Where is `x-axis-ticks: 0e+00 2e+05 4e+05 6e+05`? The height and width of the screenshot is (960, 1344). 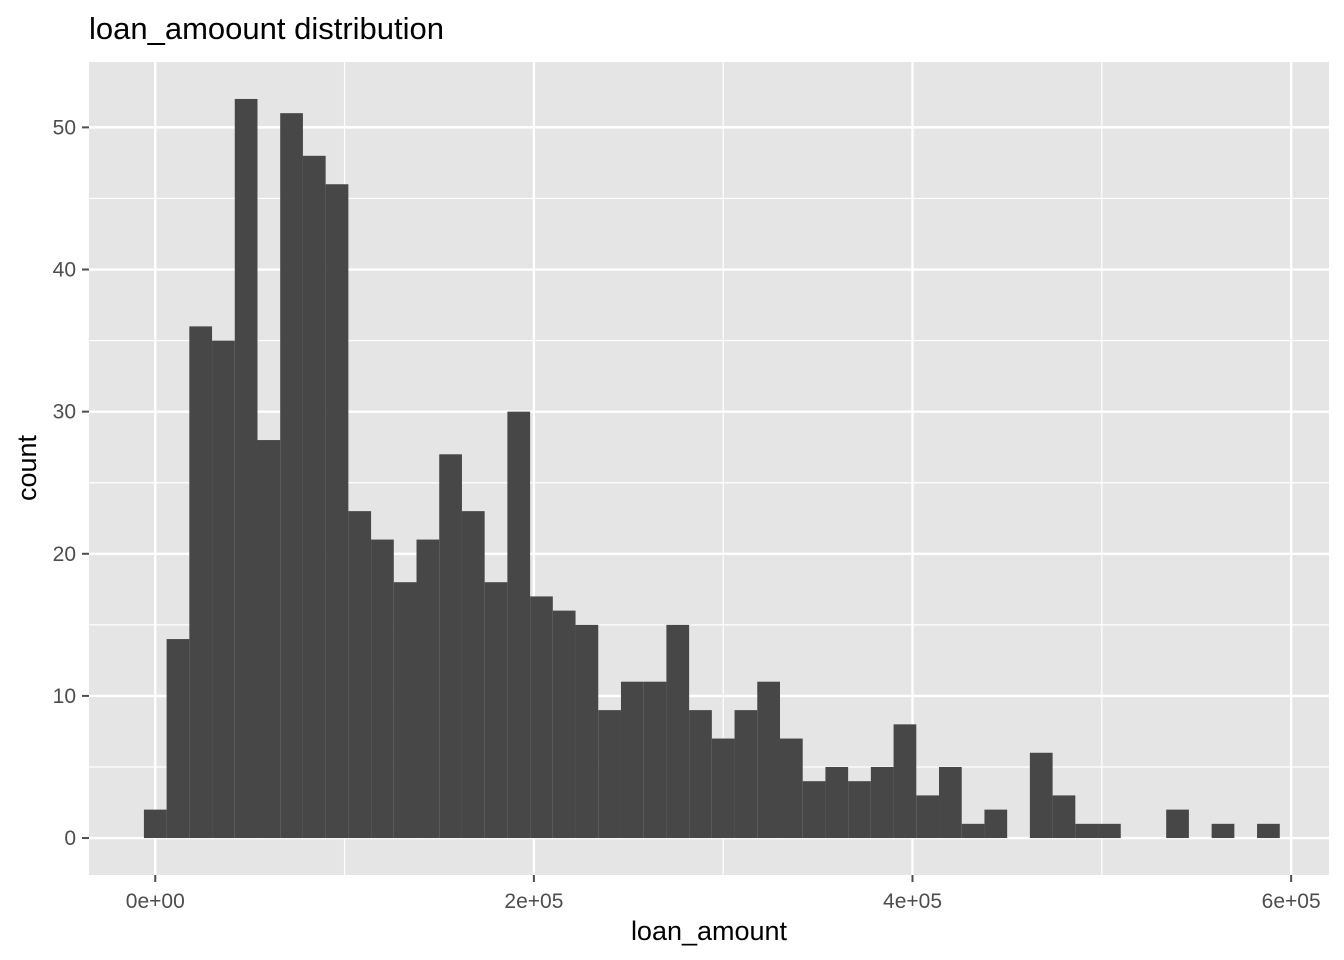 x-axis-ticks: 0e+00 2e+05 4e+05 6e+05 is located at coordinates (723, 894).